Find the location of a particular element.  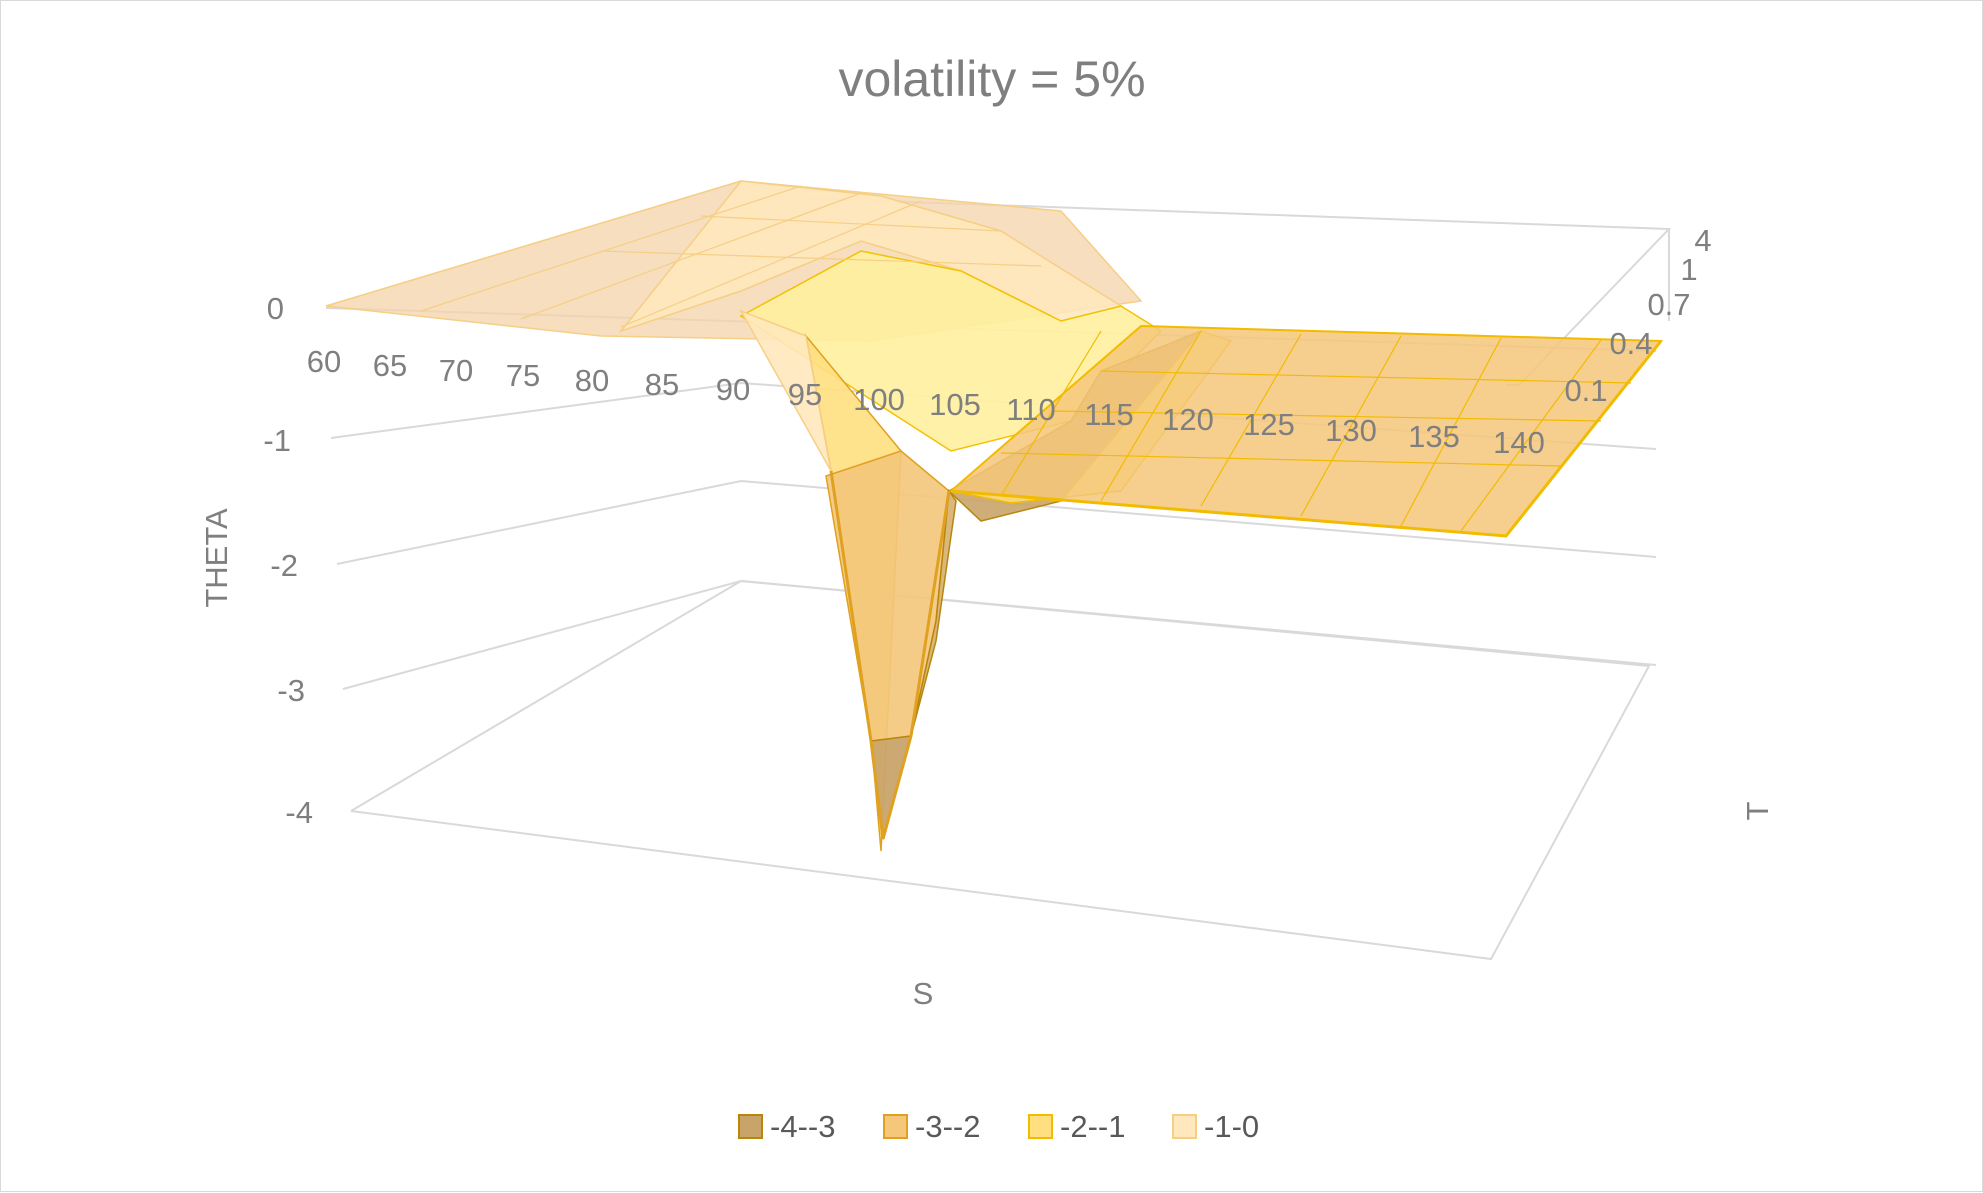

z-tick: -3 is located at coordinates (291, 690).